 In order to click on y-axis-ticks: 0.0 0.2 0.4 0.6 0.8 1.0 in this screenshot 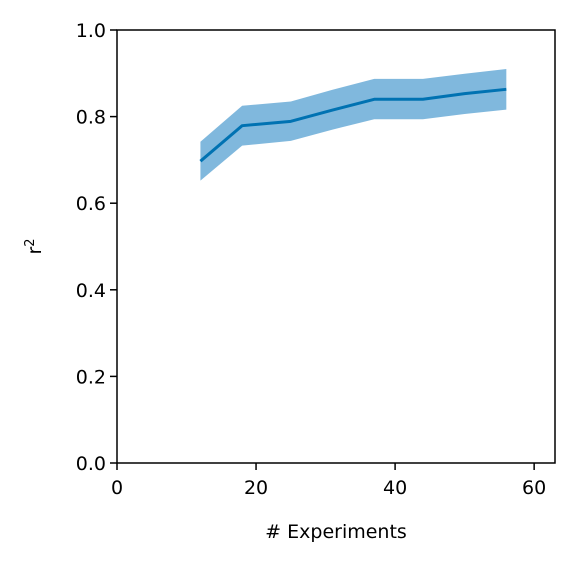, I will do `click(96, 247)`.